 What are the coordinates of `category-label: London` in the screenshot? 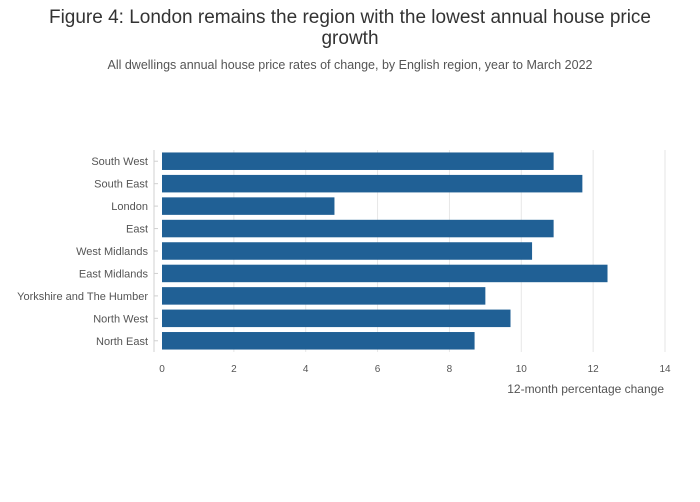 It's located at (129, 207).